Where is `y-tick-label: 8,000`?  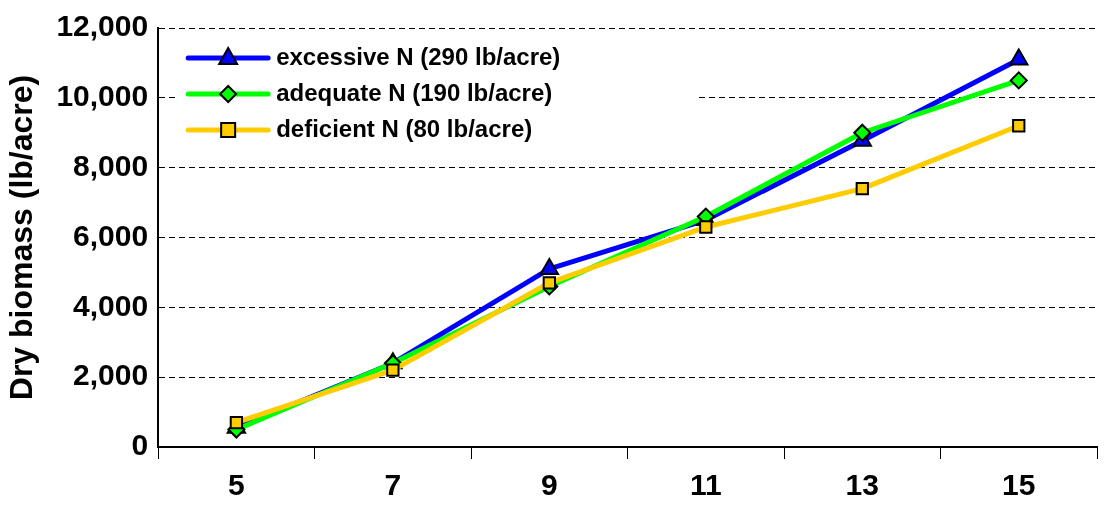
y-tick-label: 8,000 is located at coordinates (111, 165).